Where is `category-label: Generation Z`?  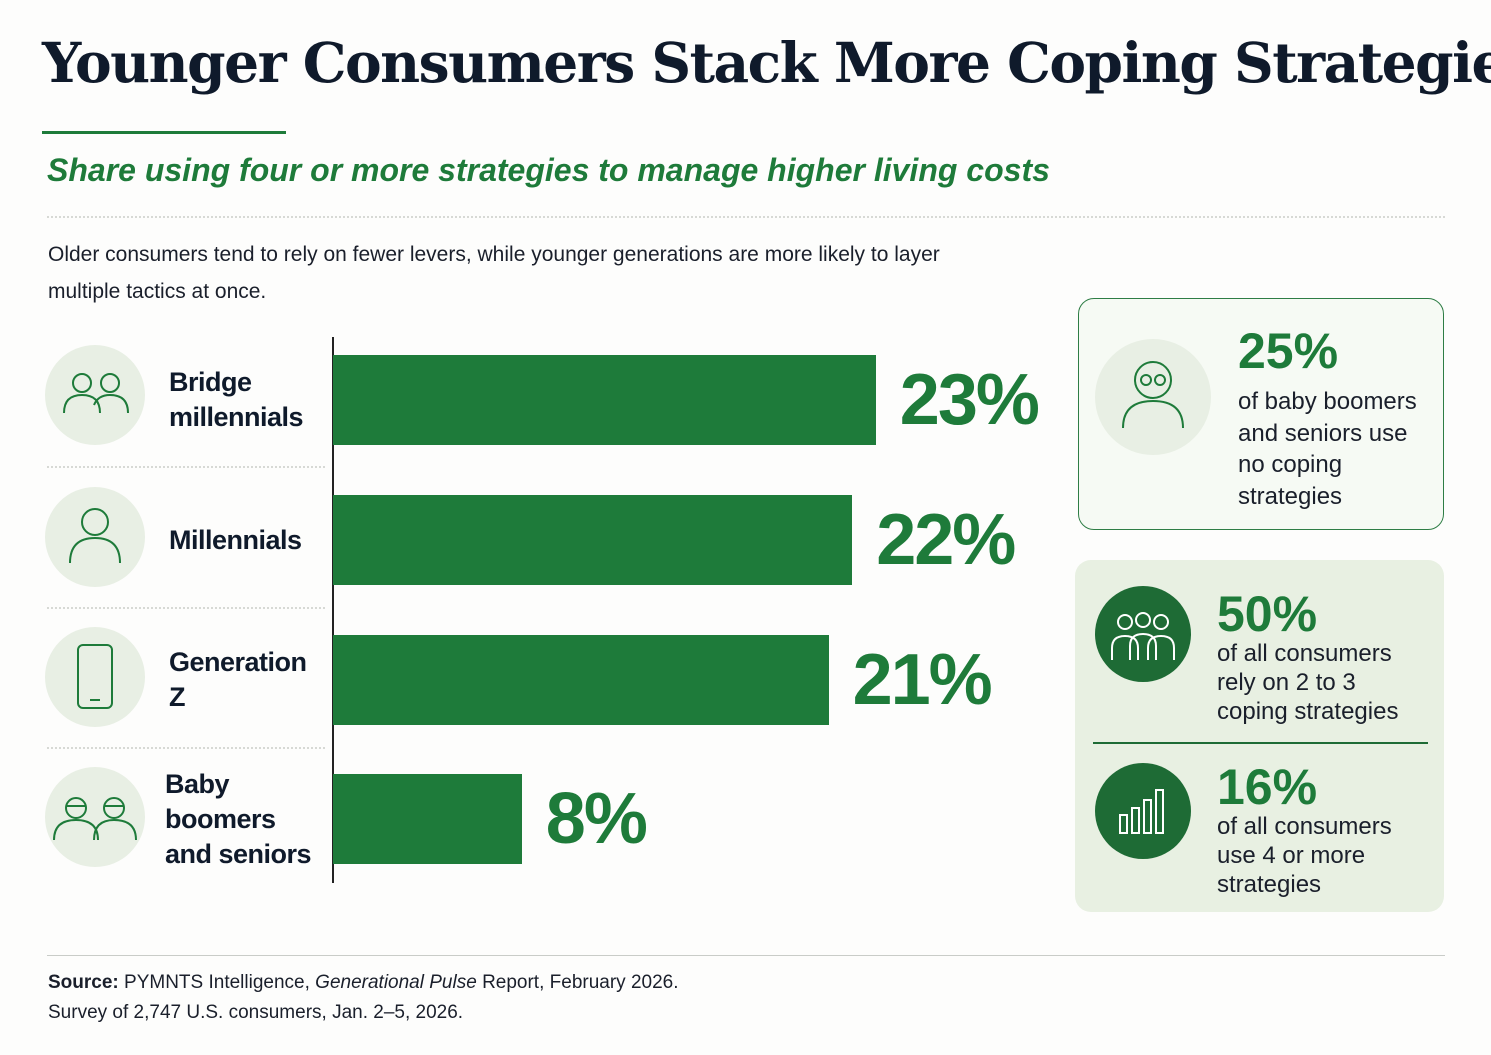
category-label: Generation Z is located at coordinates (238, 679).